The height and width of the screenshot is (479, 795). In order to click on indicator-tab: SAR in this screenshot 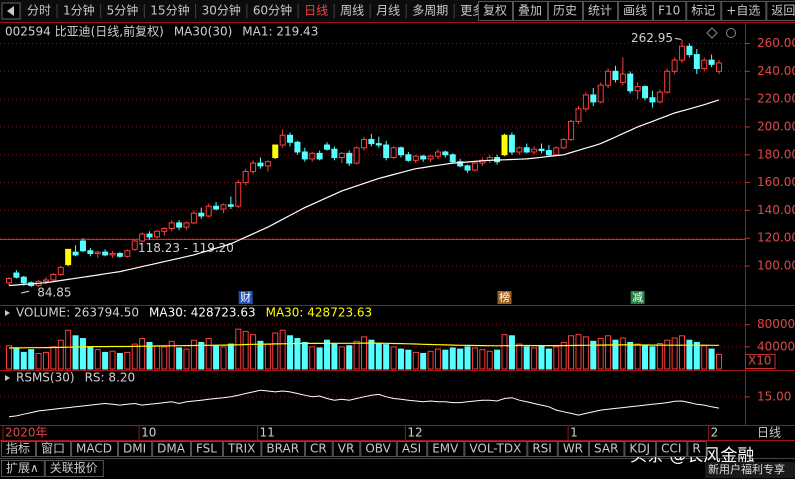, I will do `click(606, 449)`.